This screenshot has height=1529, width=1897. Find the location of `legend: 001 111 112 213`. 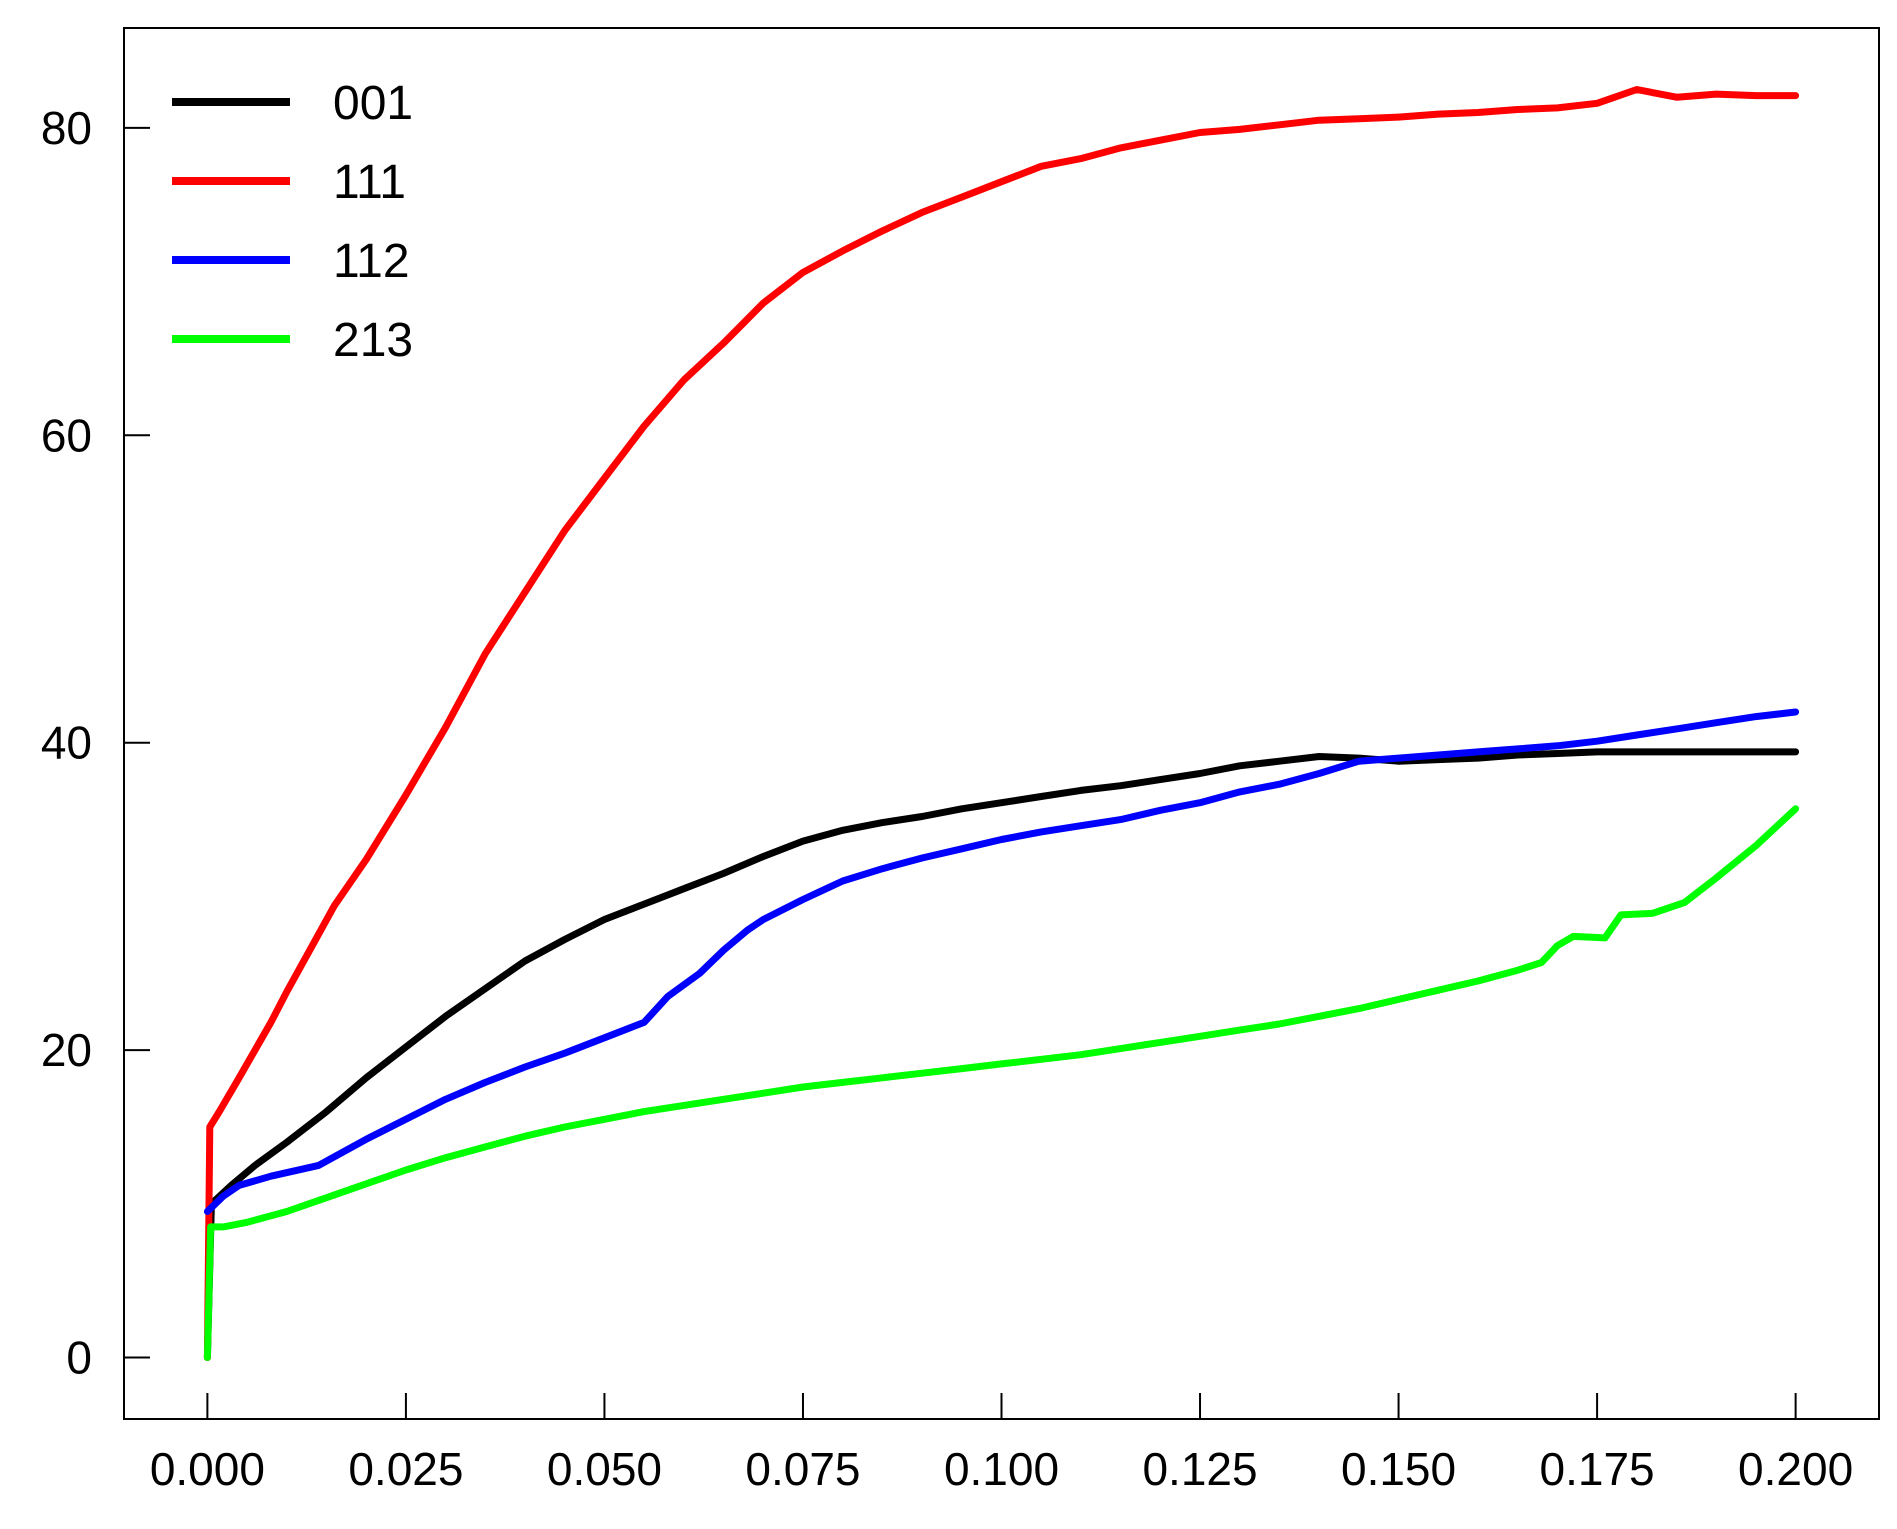

legend: 001 111 112 213 is located at coordinates (292, 222).